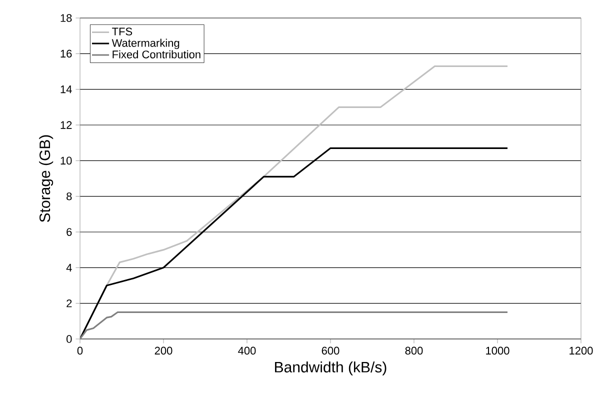  I want to click on y-tick-label: 0, so click(69, 339).